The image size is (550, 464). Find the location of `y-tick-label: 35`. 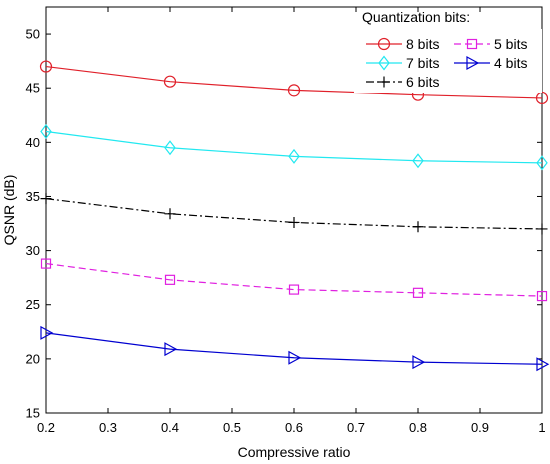

y-tick-label: 35 is located at coordinates (33, 196).